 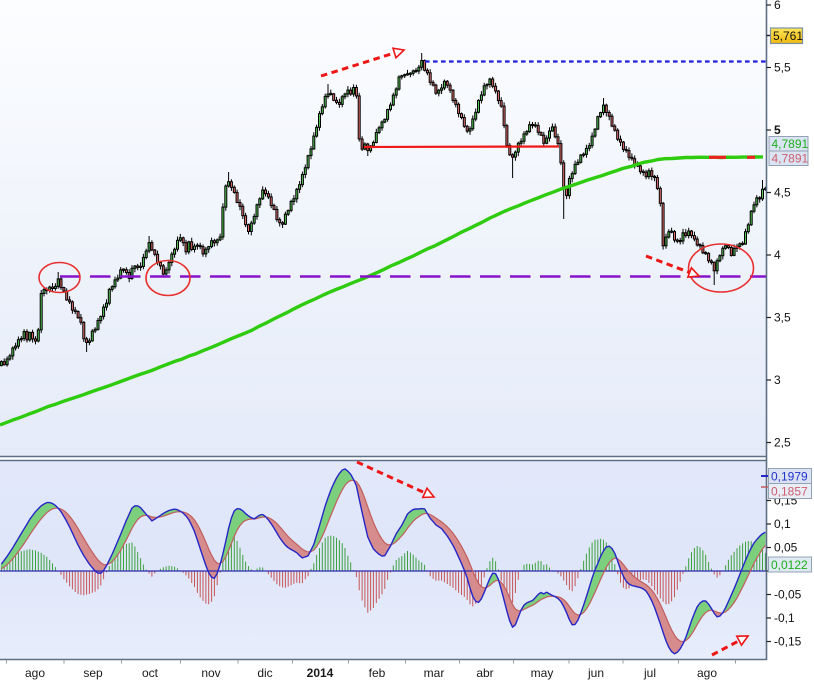 What do you see at coordinates (542, 673) in the screenshot?
I see `svg-text: may` at bounding box center [542, 673].